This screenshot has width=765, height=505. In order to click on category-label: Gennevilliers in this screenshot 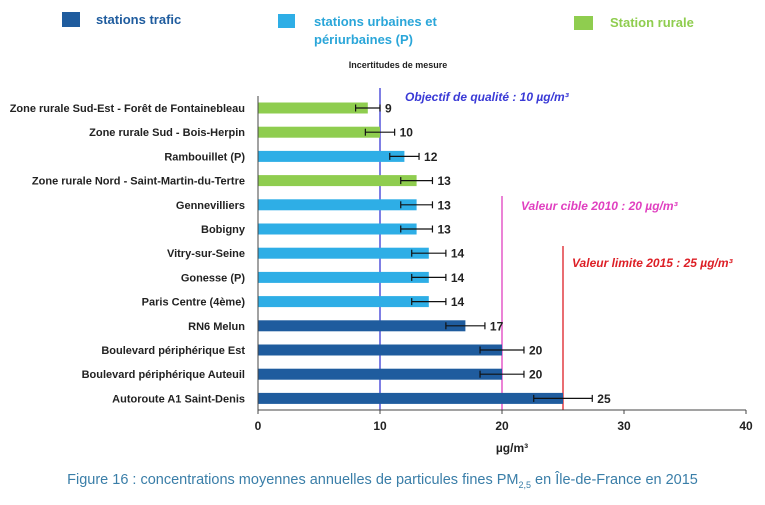, I will do `click(210, 206)`.